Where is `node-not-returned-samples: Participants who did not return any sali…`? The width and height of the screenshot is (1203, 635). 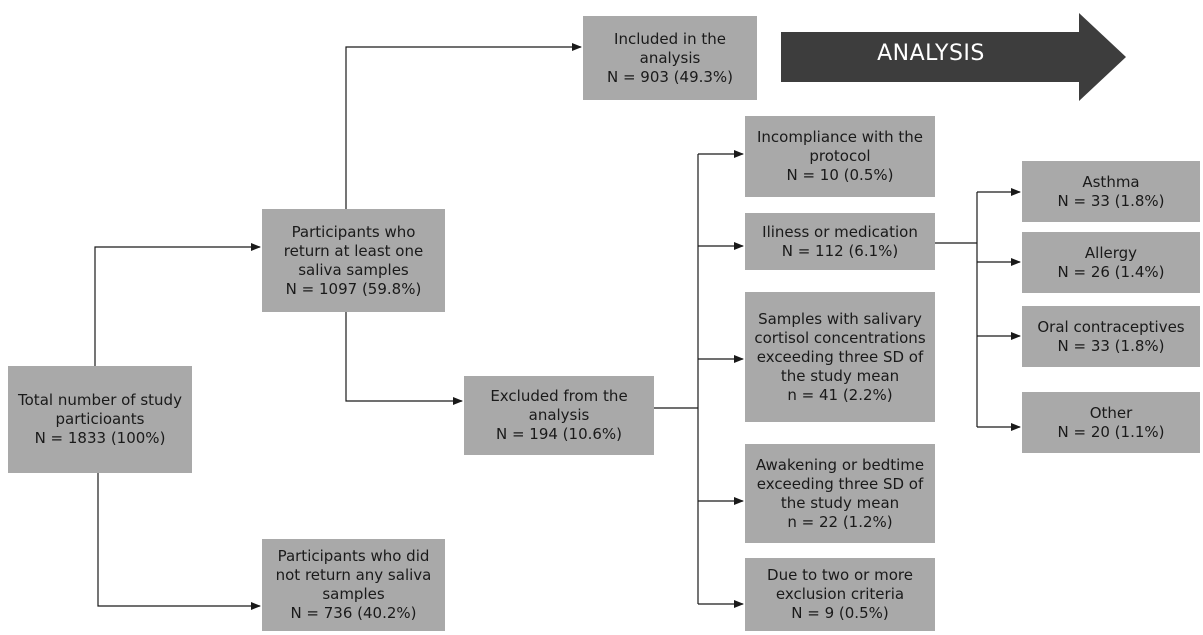 node-not-returned-samples: Participants who did not return any sali… is located at coordinates (353, 585).